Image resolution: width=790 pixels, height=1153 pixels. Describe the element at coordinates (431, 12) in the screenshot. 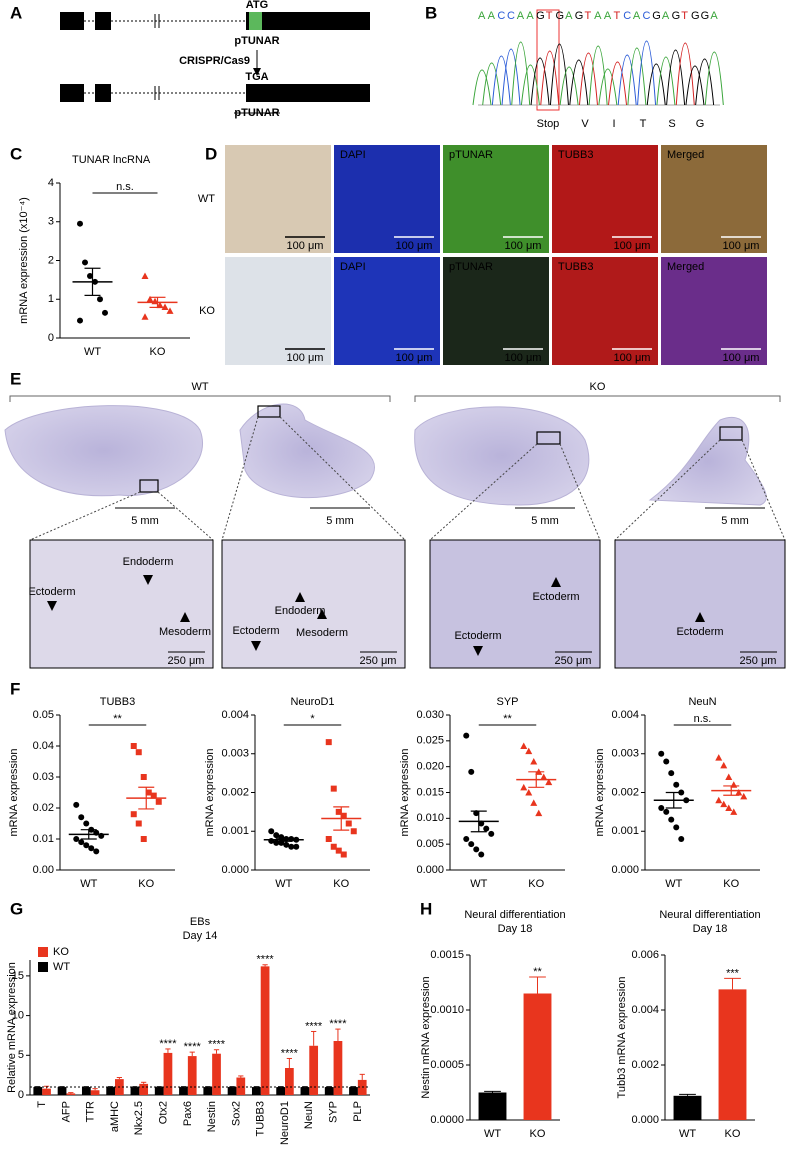

I see `panel-label: B` at that location.